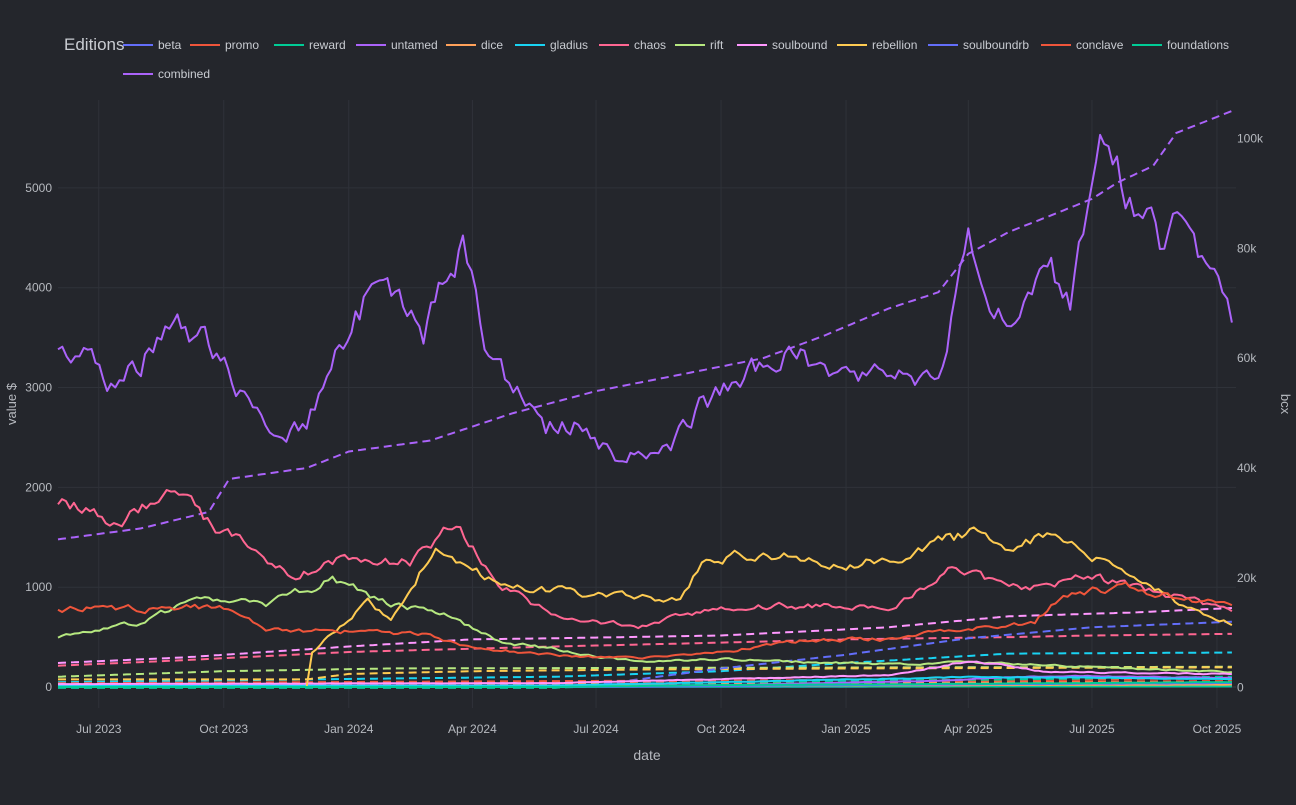 Image resolution: width=1296 pixels, height=805 pixels. Describe the element at coordinates (596, 729) in the screenshot. I see `x-tick-label: Jul 2024` at that location.